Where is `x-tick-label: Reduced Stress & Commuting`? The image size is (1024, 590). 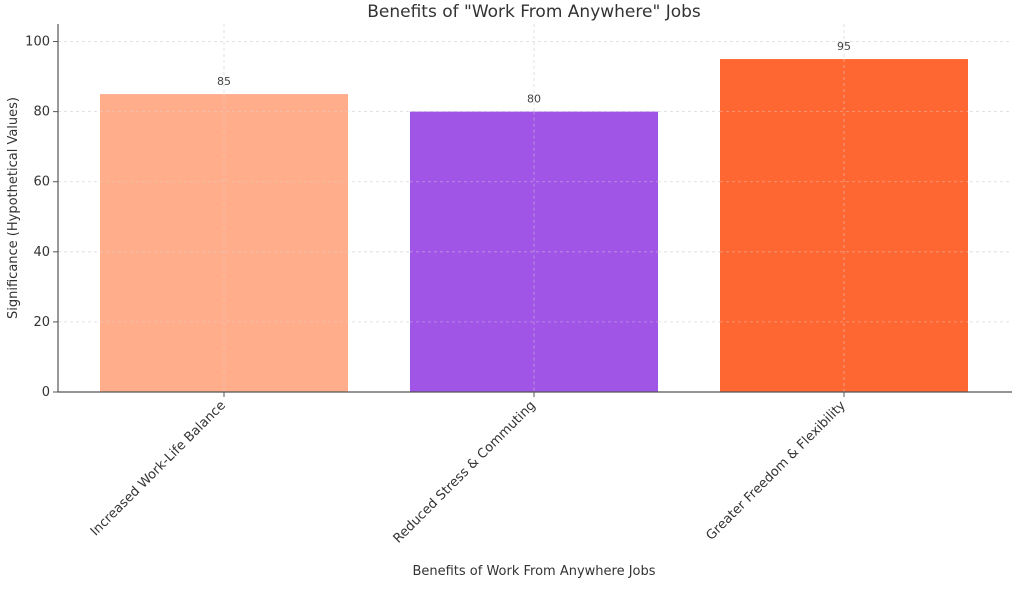
x-tick-label: Reduced Stress & Commuting is located at coordinates (465, 472).